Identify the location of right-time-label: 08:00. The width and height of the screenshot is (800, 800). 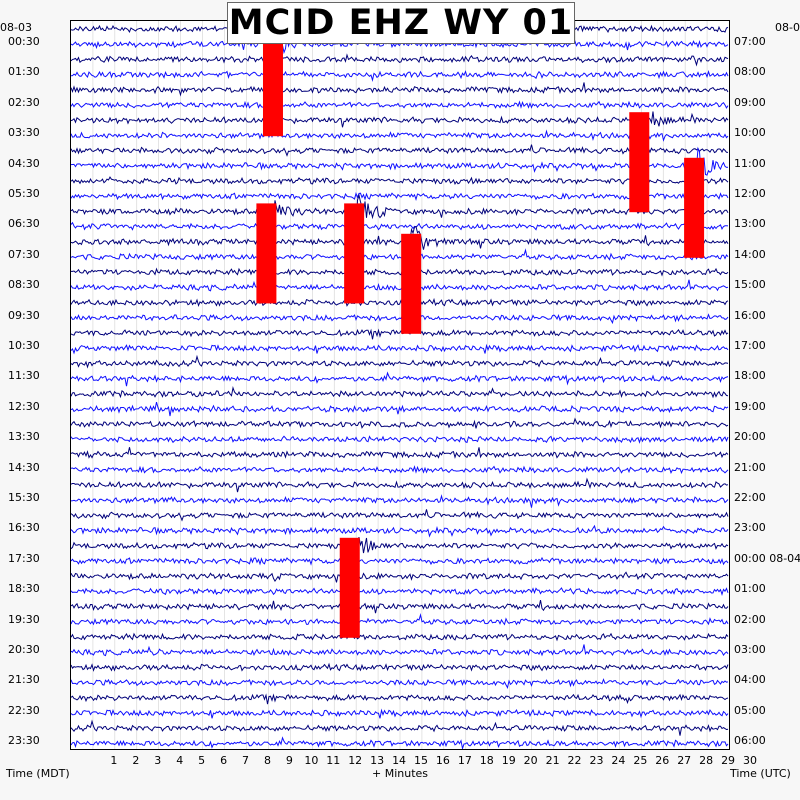
(750, 72).